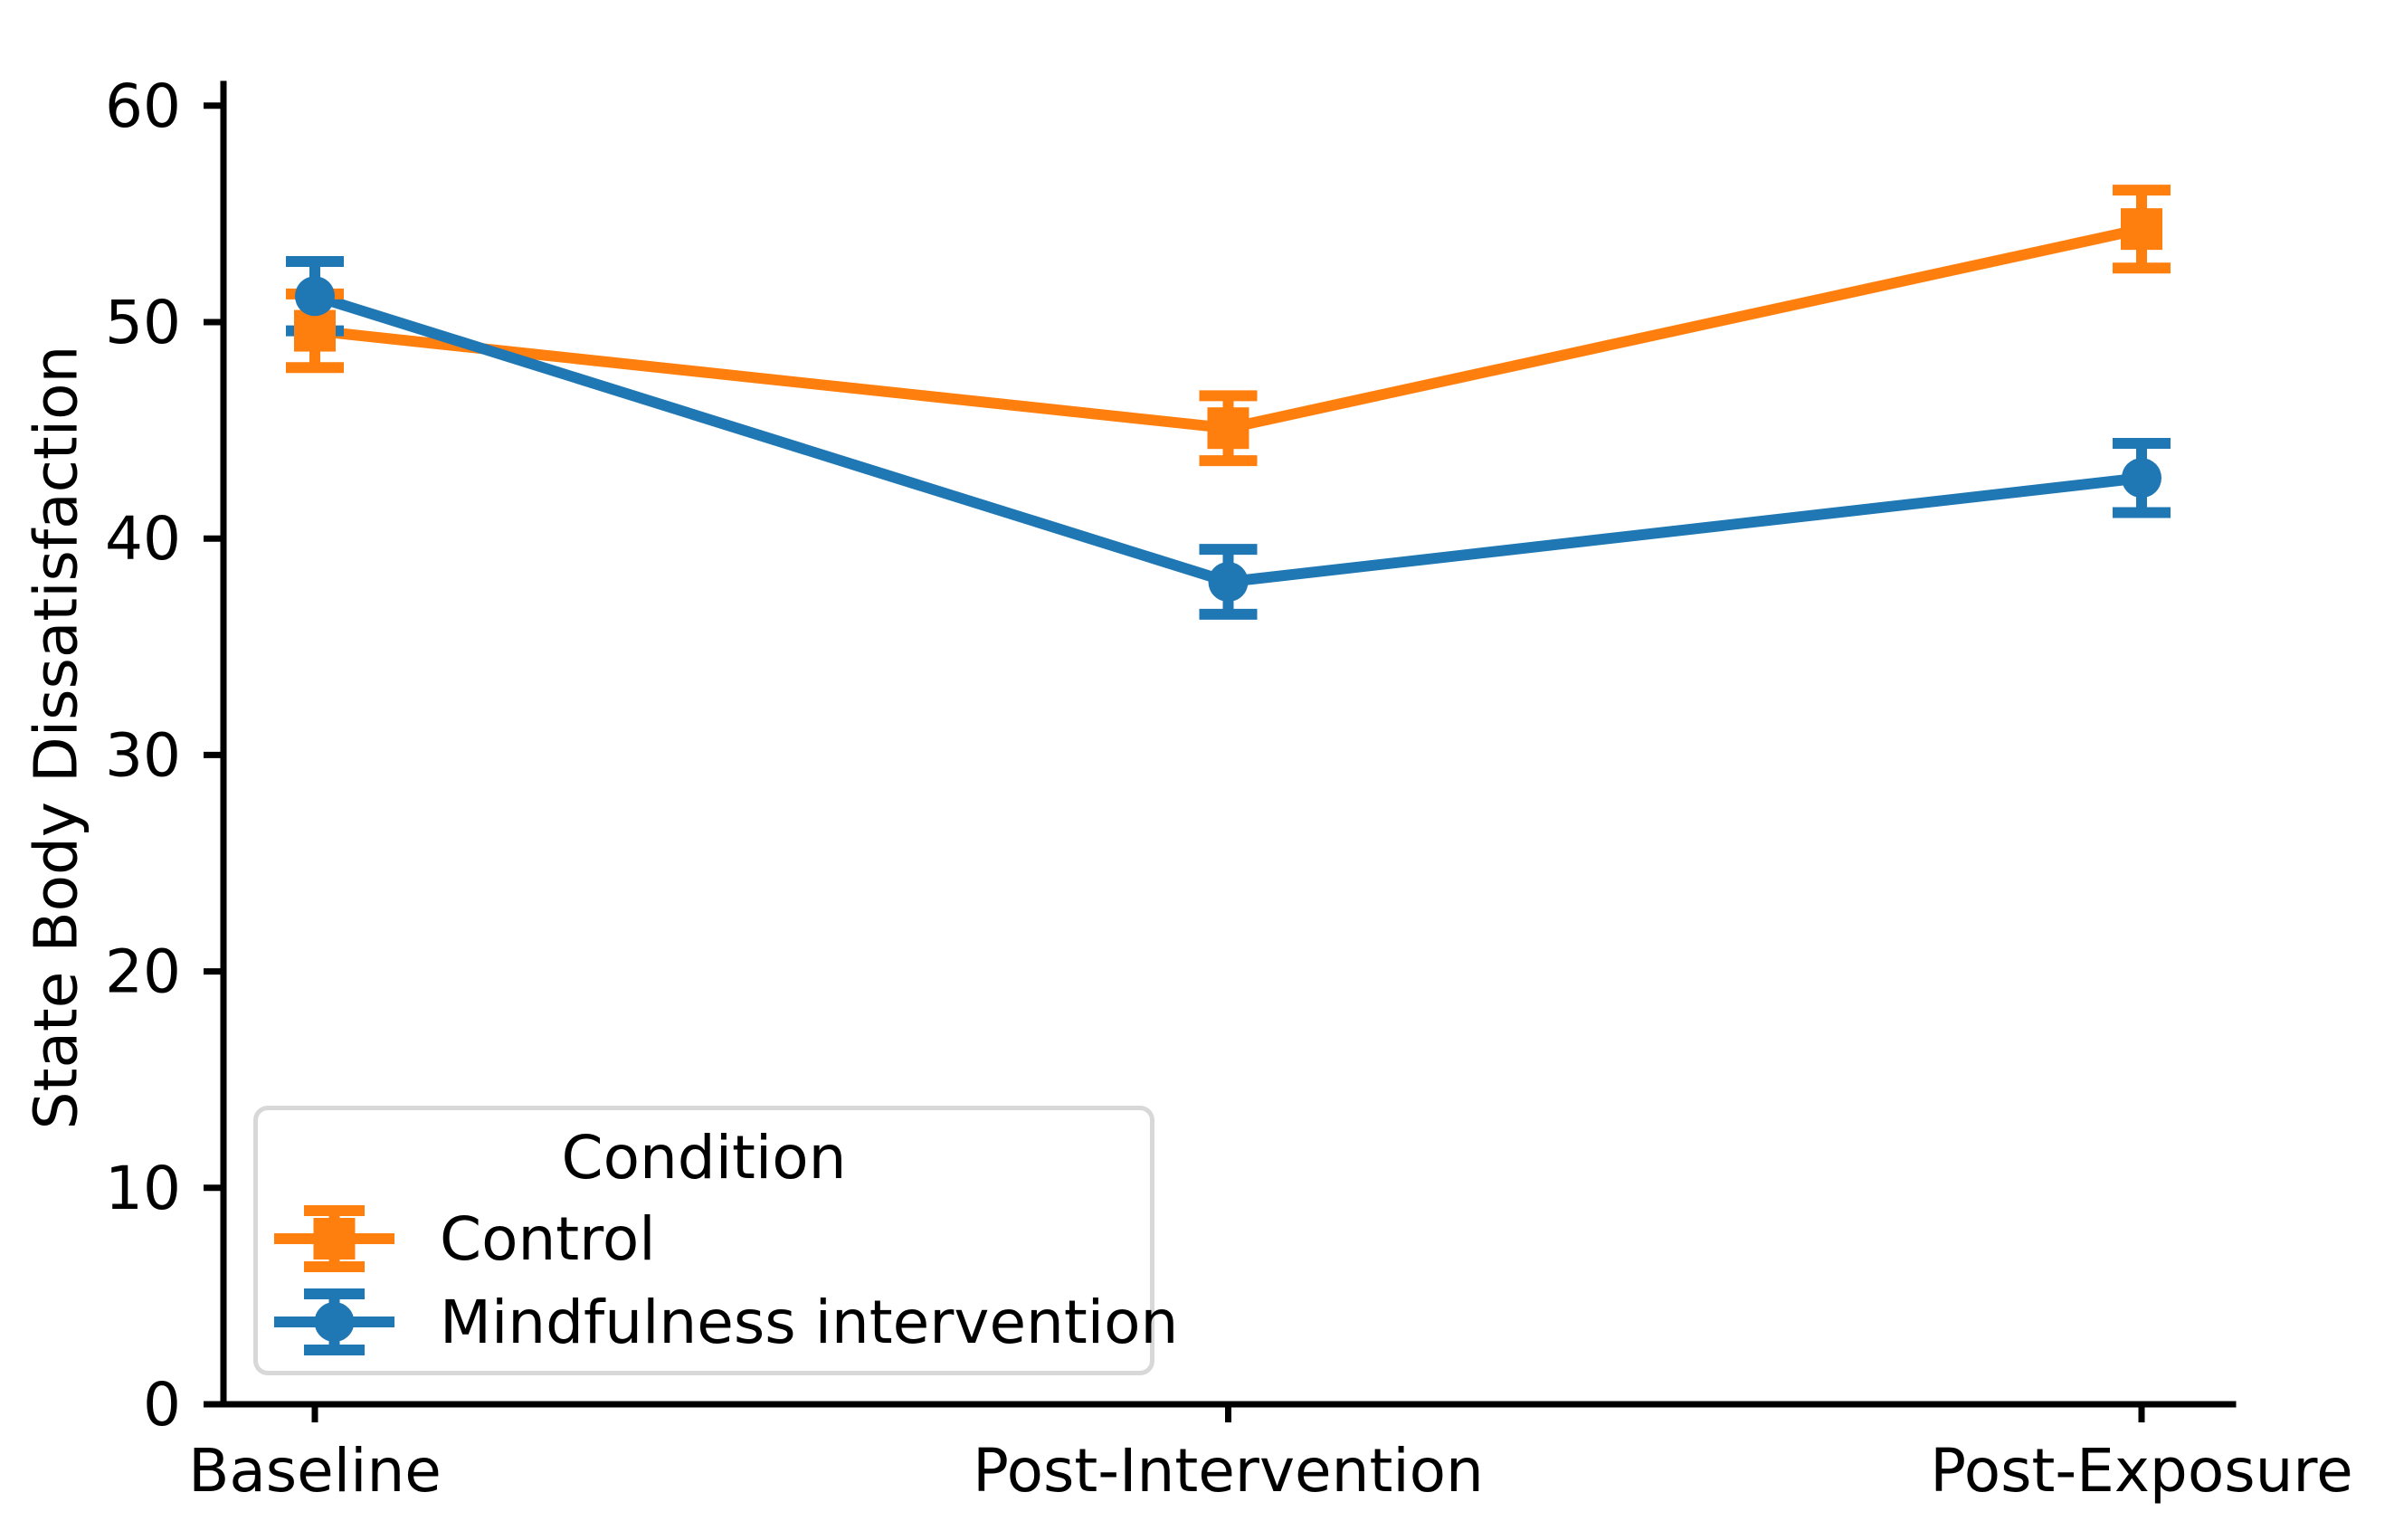  What do you see at coordinates (704, 1158) in the screenshot?
I see `legend-title: Condition` at bounding box center [704, 1158].